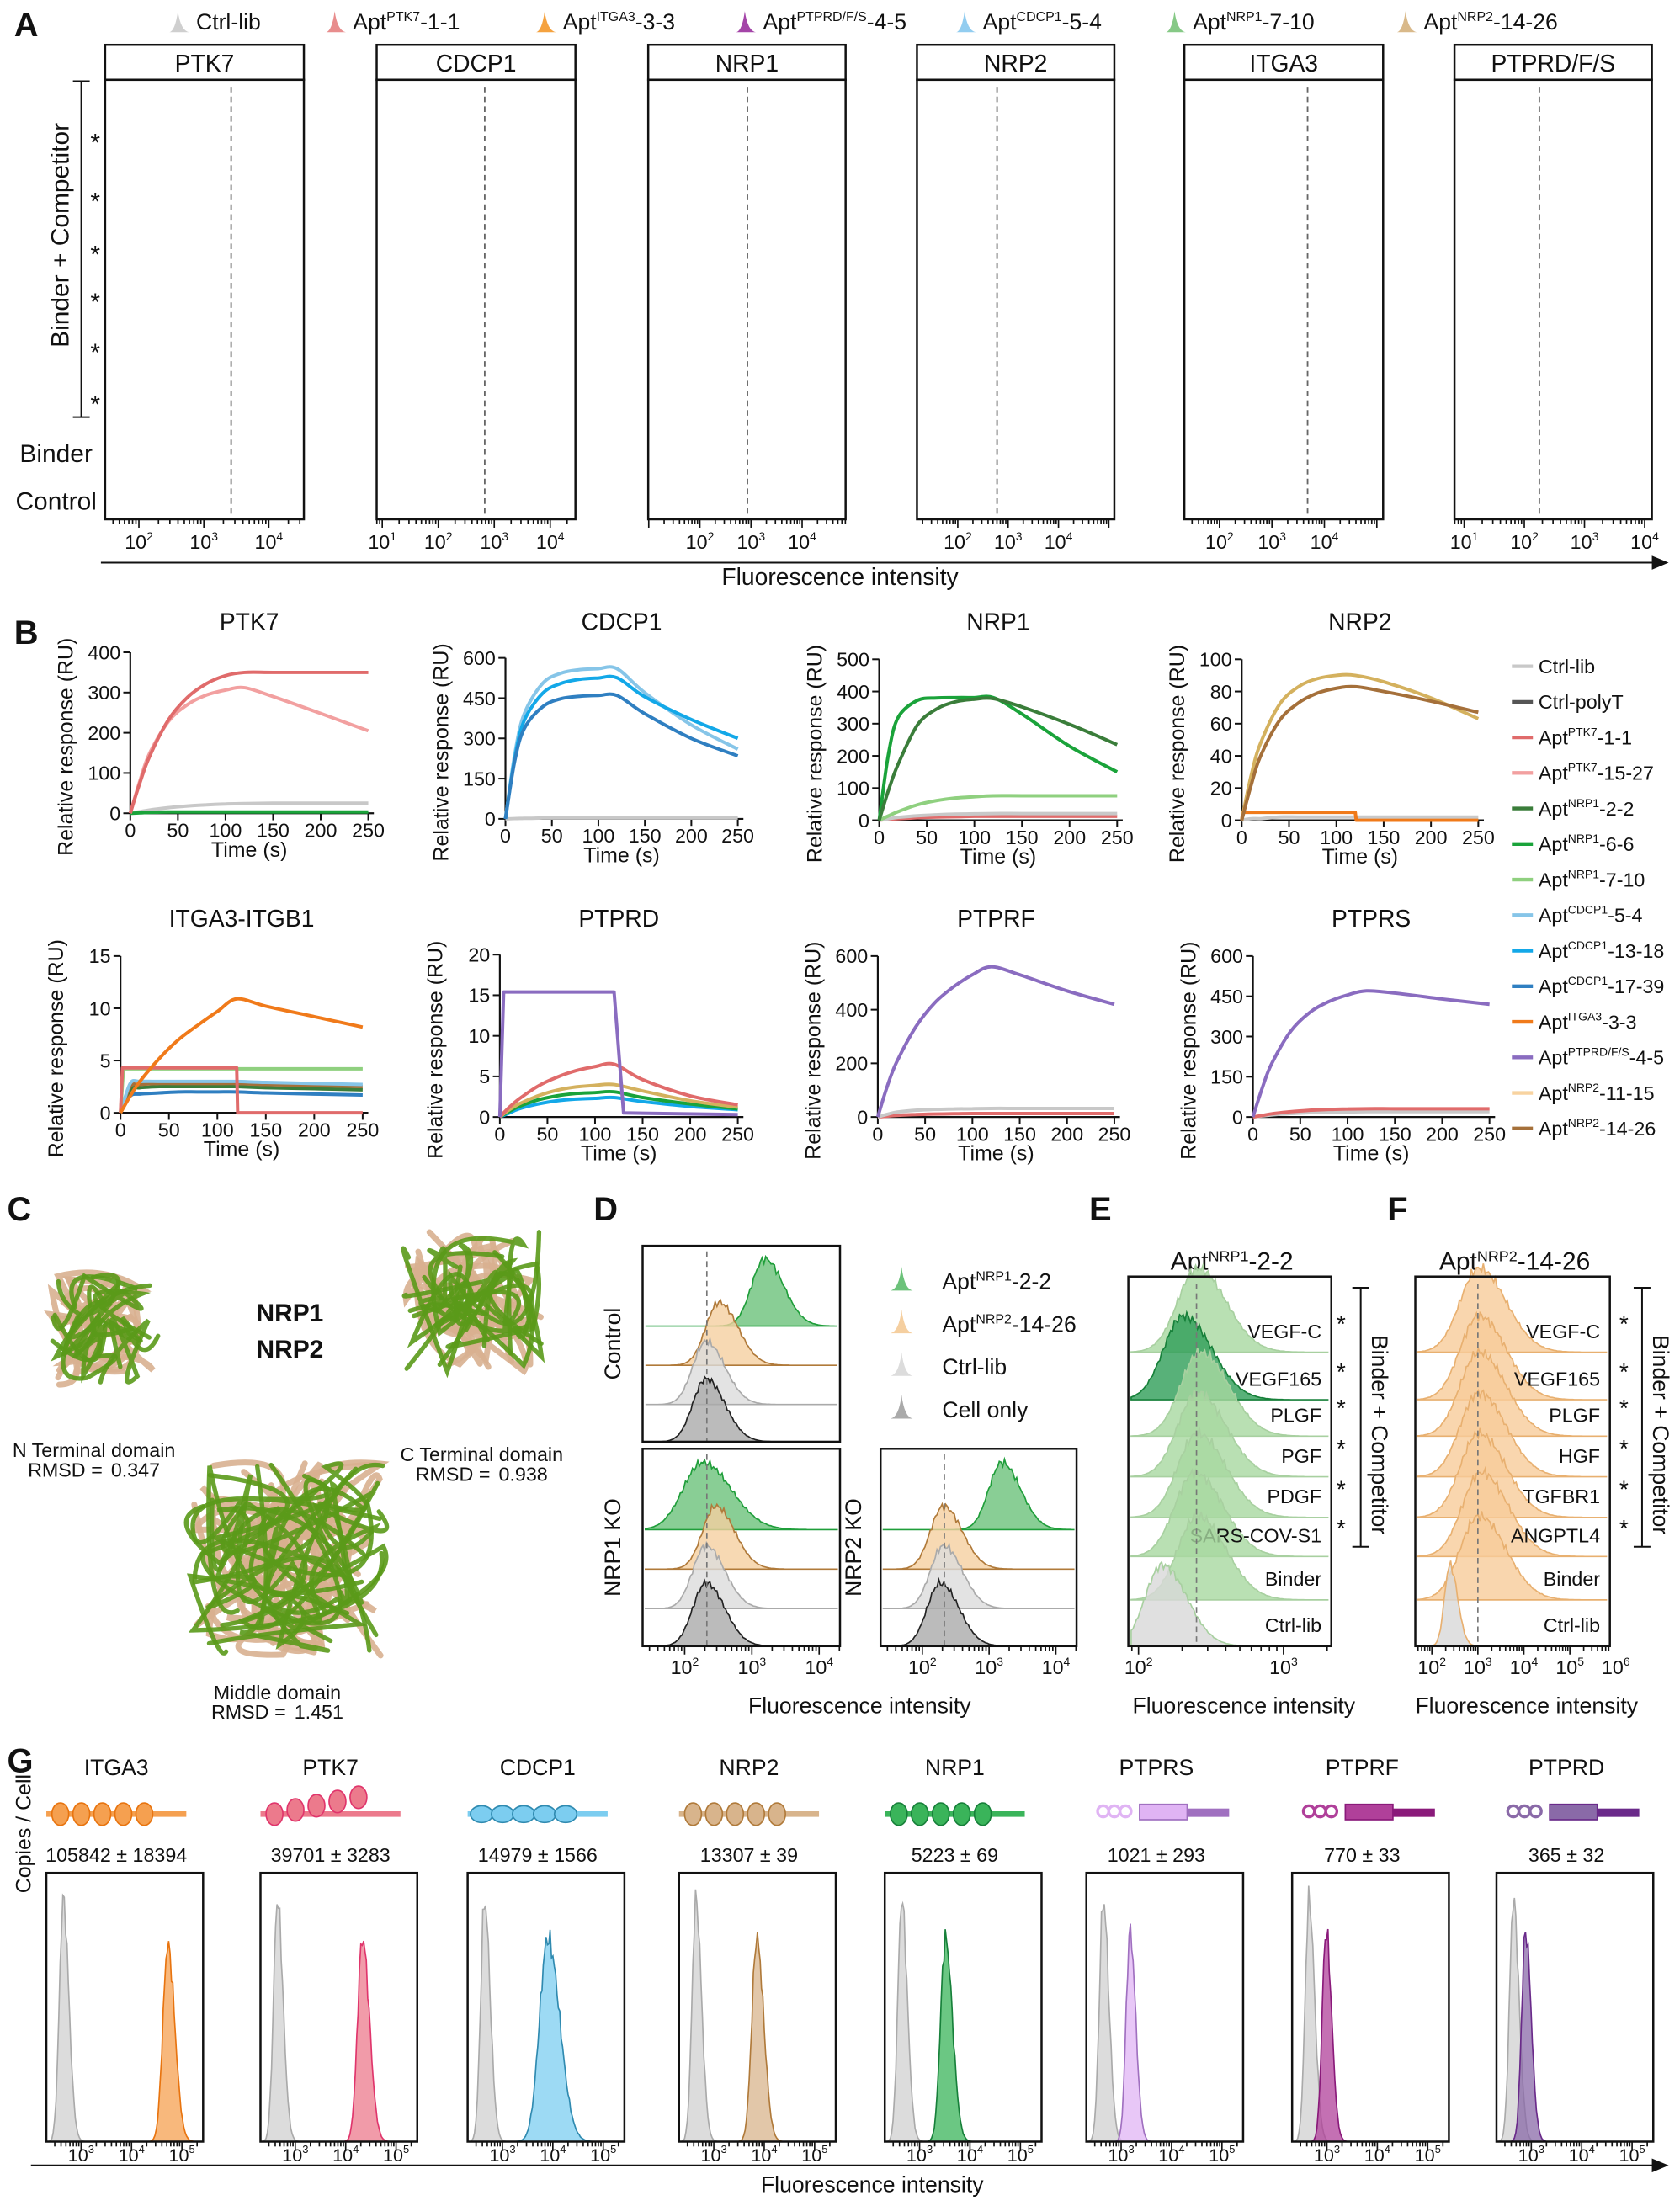 The height and width of the screenshot is (2206, 1680). Describe the element at coordinates (831, 17) in the screenshot. I see `label-superscript: PTPRD/F/S` at that location.